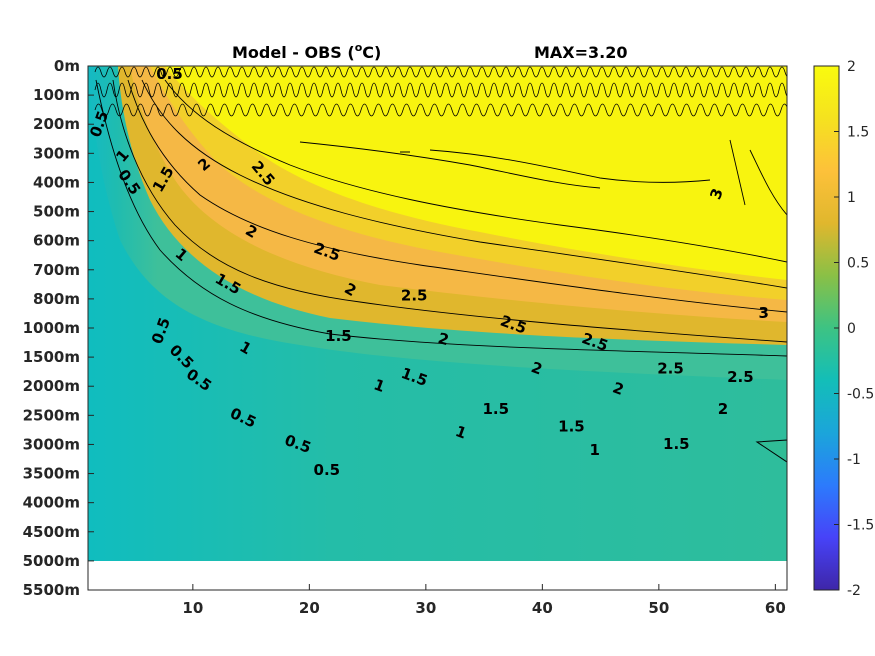 This screenshot has height=656, width=875. What do you see at coordinates (56, 182) in the screenshot?
I see `y-tick-label: 400m` at bounding box center [56, 182].